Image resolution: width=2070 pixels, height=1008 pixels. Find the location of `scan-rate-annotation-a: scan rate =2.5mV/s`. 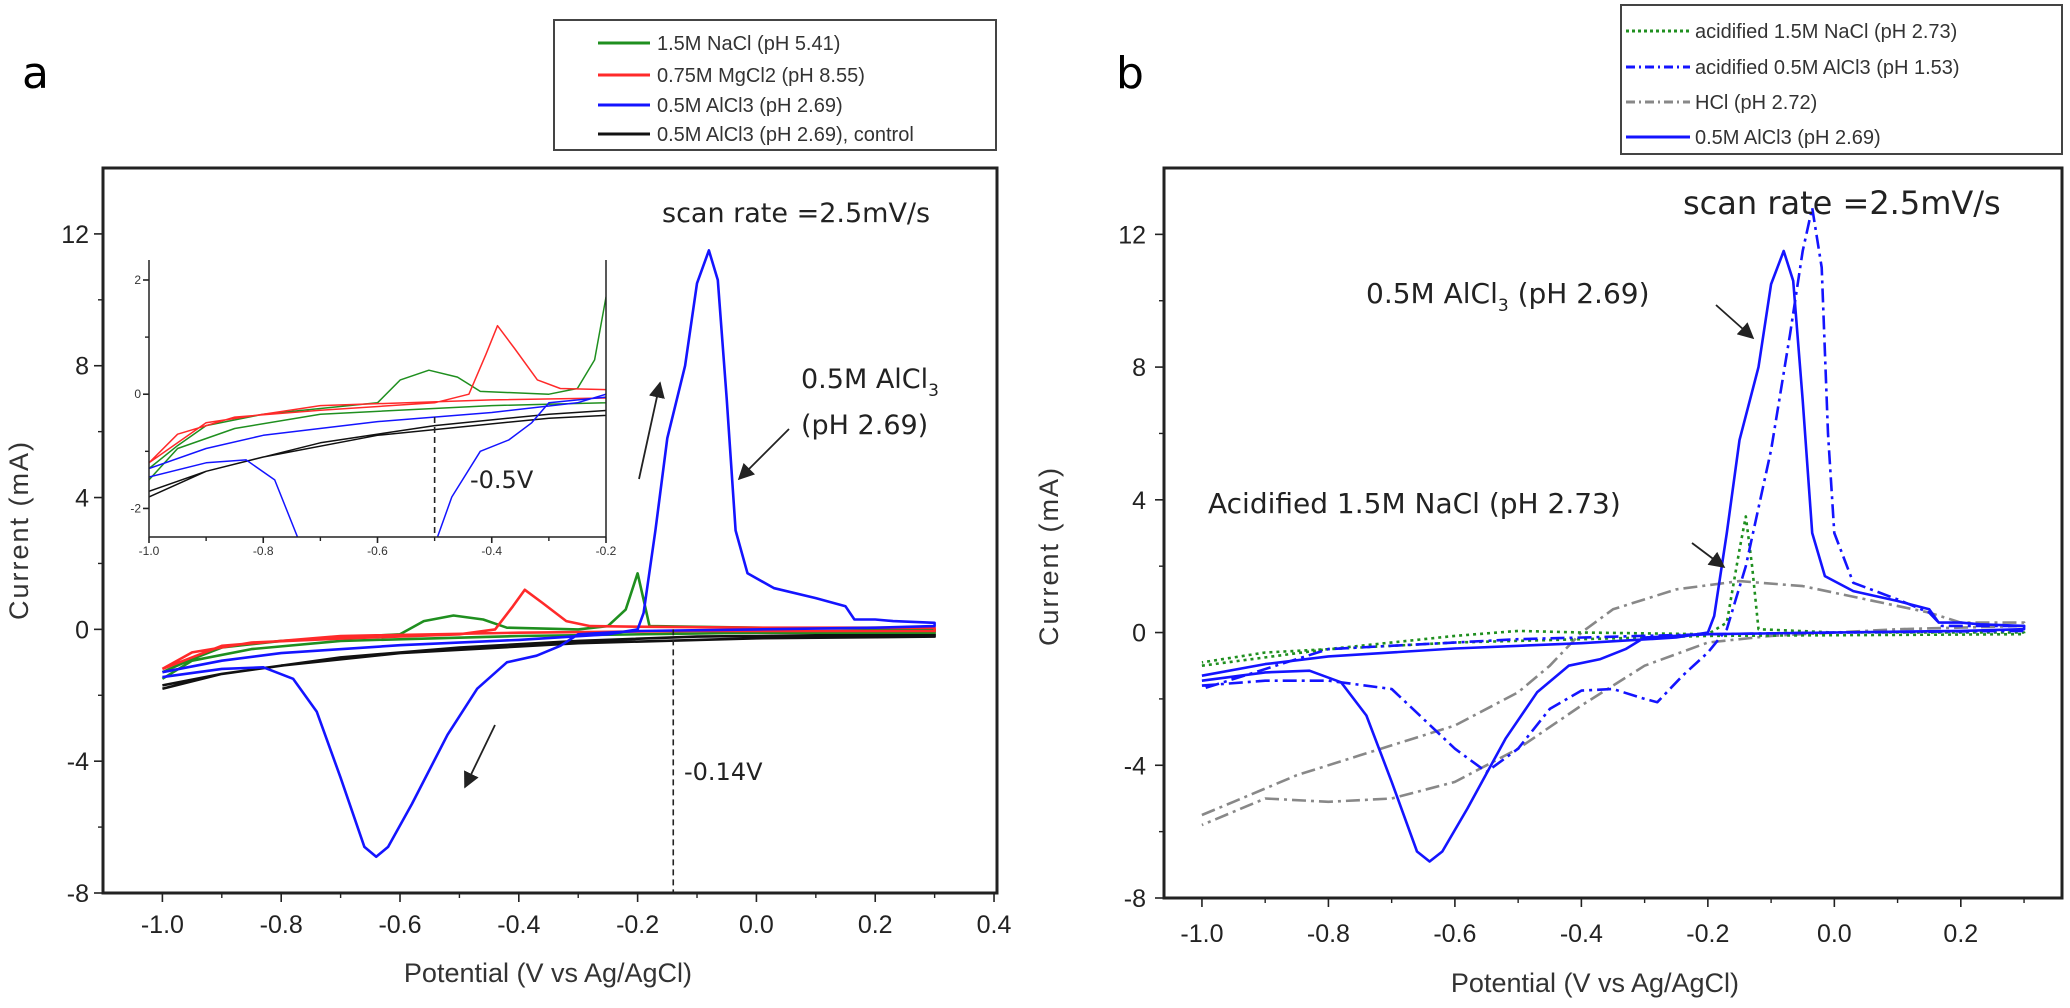

scan-rate-annotation-a: scan rate =2.5mV/s is located at coordinates (796, 213).